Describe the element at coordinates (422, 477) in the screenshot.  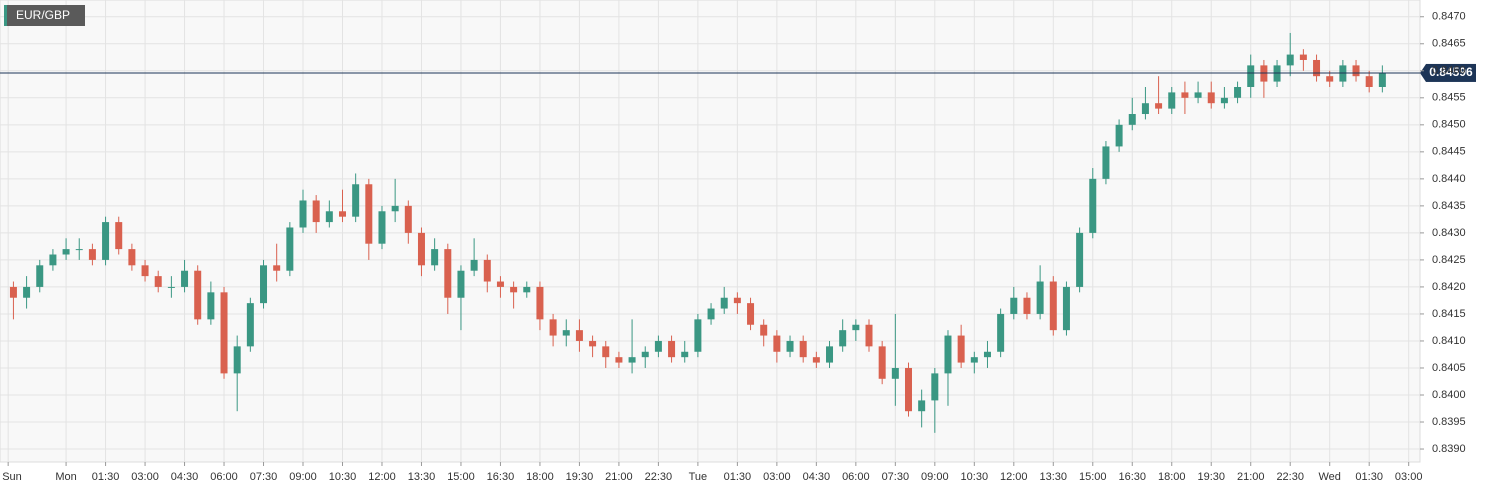
I see `x-tick-label: 13:30` at that location.